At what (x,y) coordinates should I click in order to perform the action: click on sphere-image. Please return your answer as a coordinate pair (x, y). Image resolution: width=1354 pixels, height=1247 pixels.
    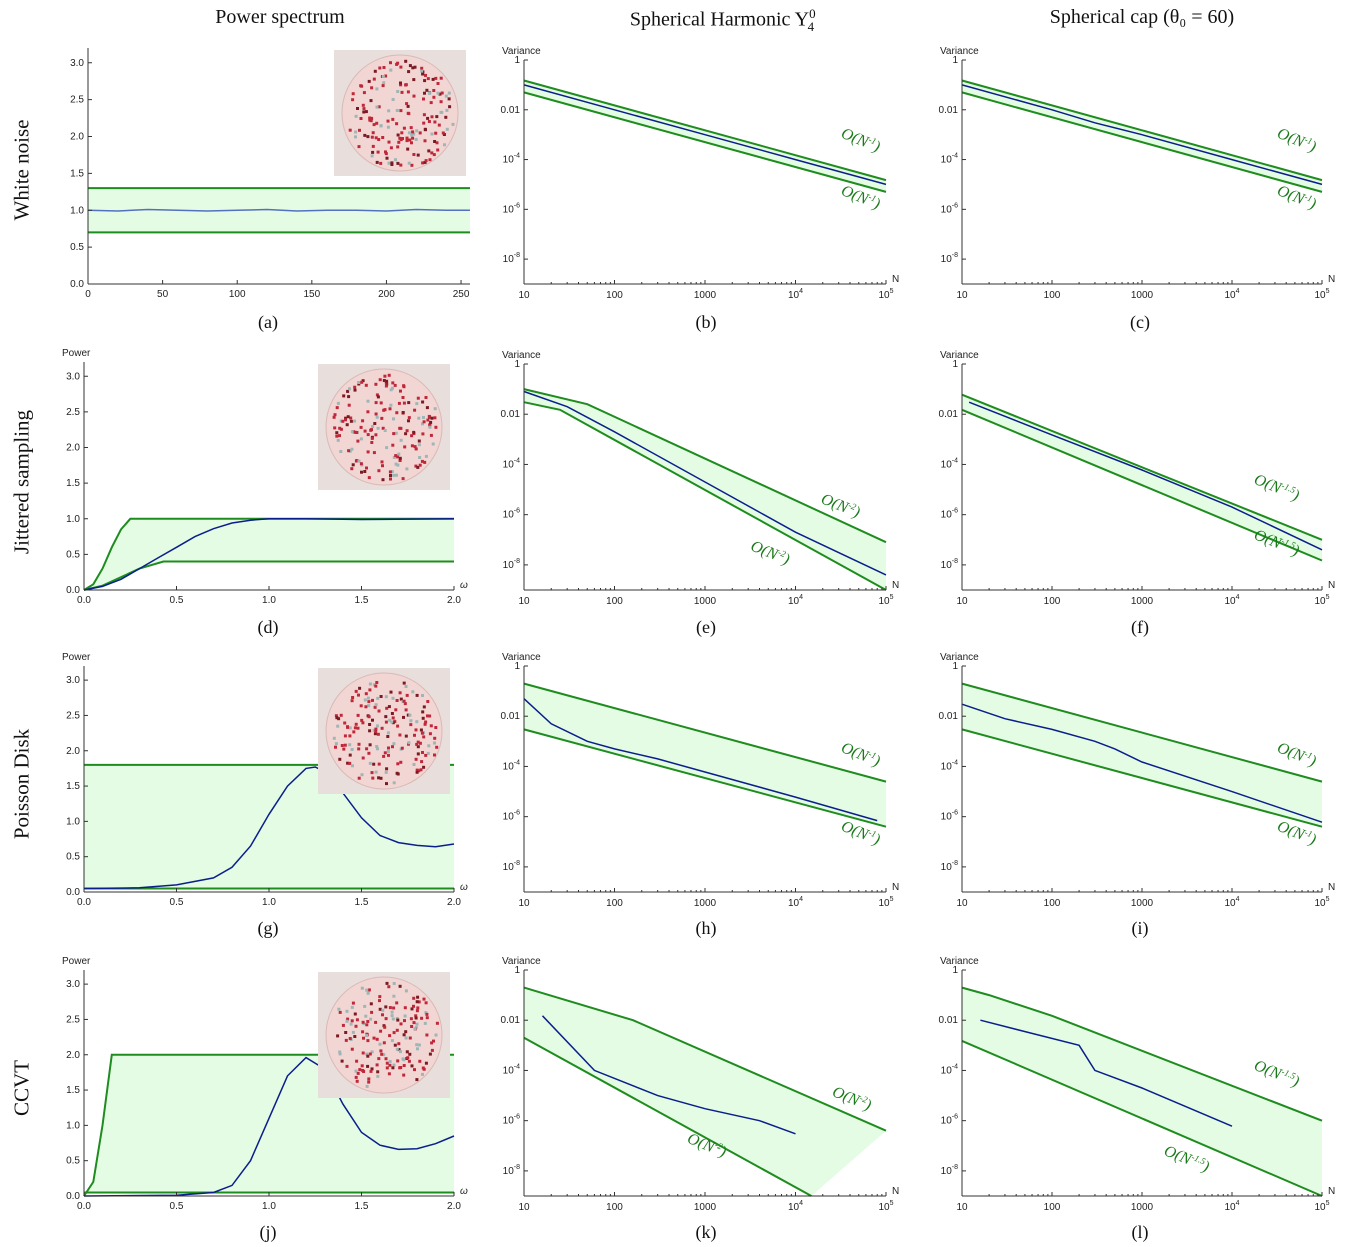
    Looking at the image, I should click on (384, 731).